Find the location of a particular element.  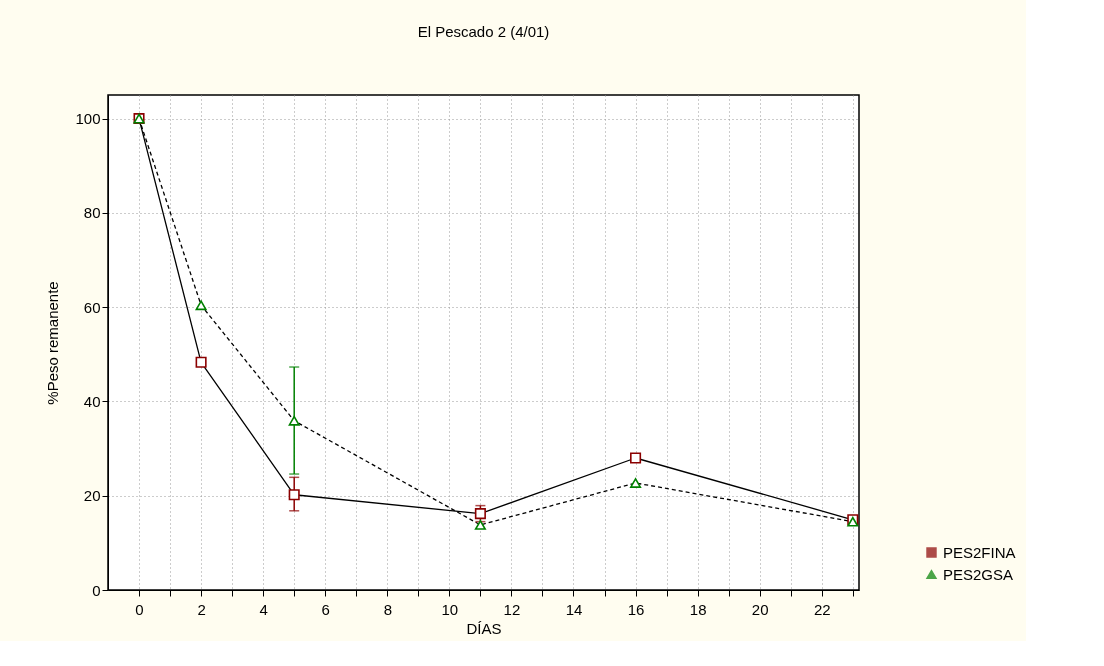

x-tick-label: 22 is located at coordinates (822, 609).